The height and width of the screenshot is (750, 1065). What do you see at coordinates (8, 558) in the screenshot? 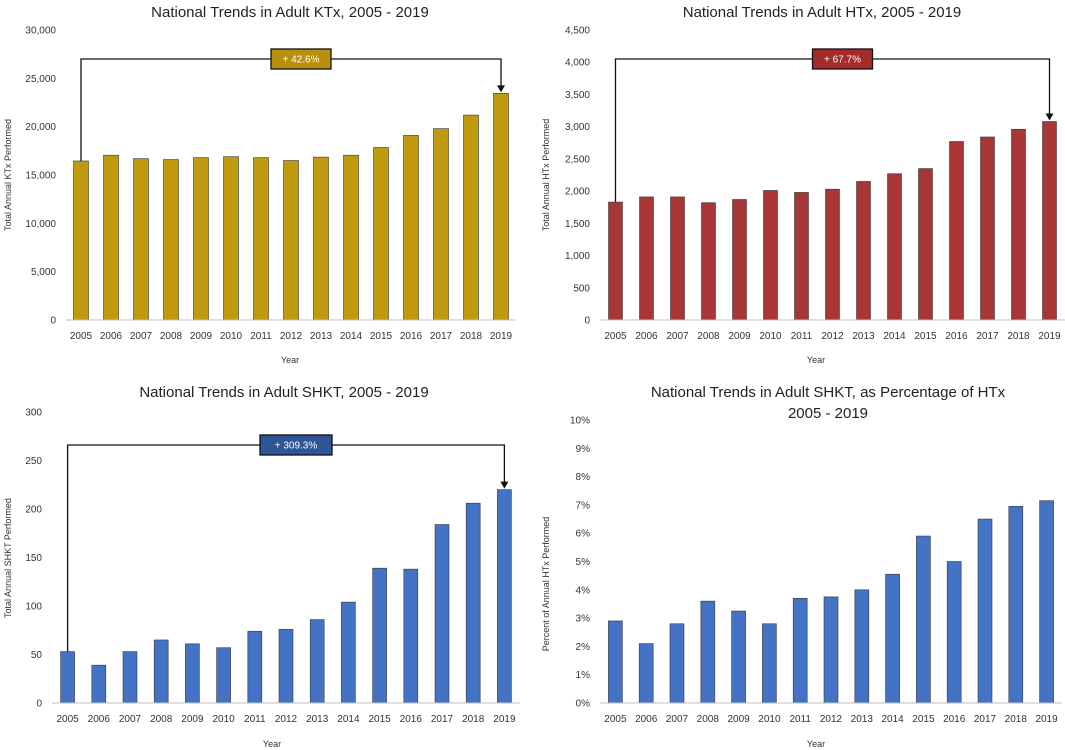
I see `y-axis-label: Total Annual SHKT Performed` at bounding box center [8, 558].